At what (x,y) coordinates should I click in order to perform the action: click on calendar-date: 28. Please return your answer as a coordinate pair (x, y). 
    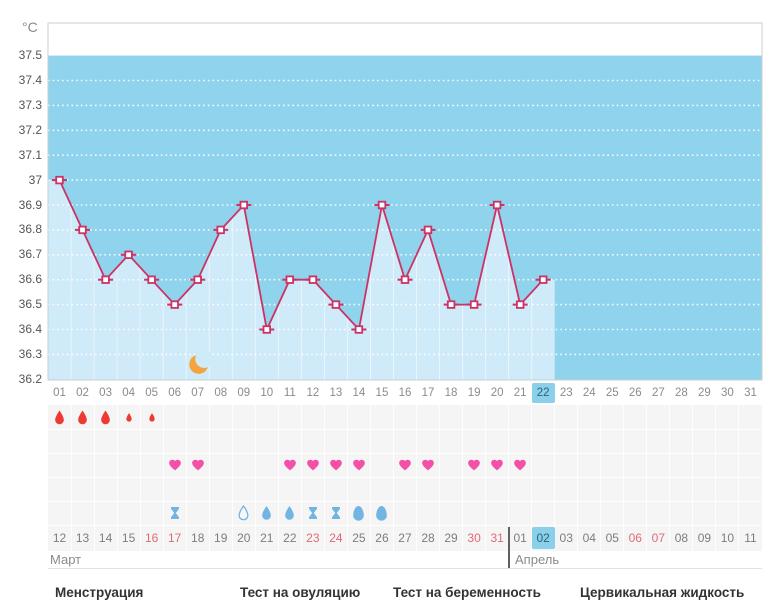
    Looking at the image, I should click on (428, 538).